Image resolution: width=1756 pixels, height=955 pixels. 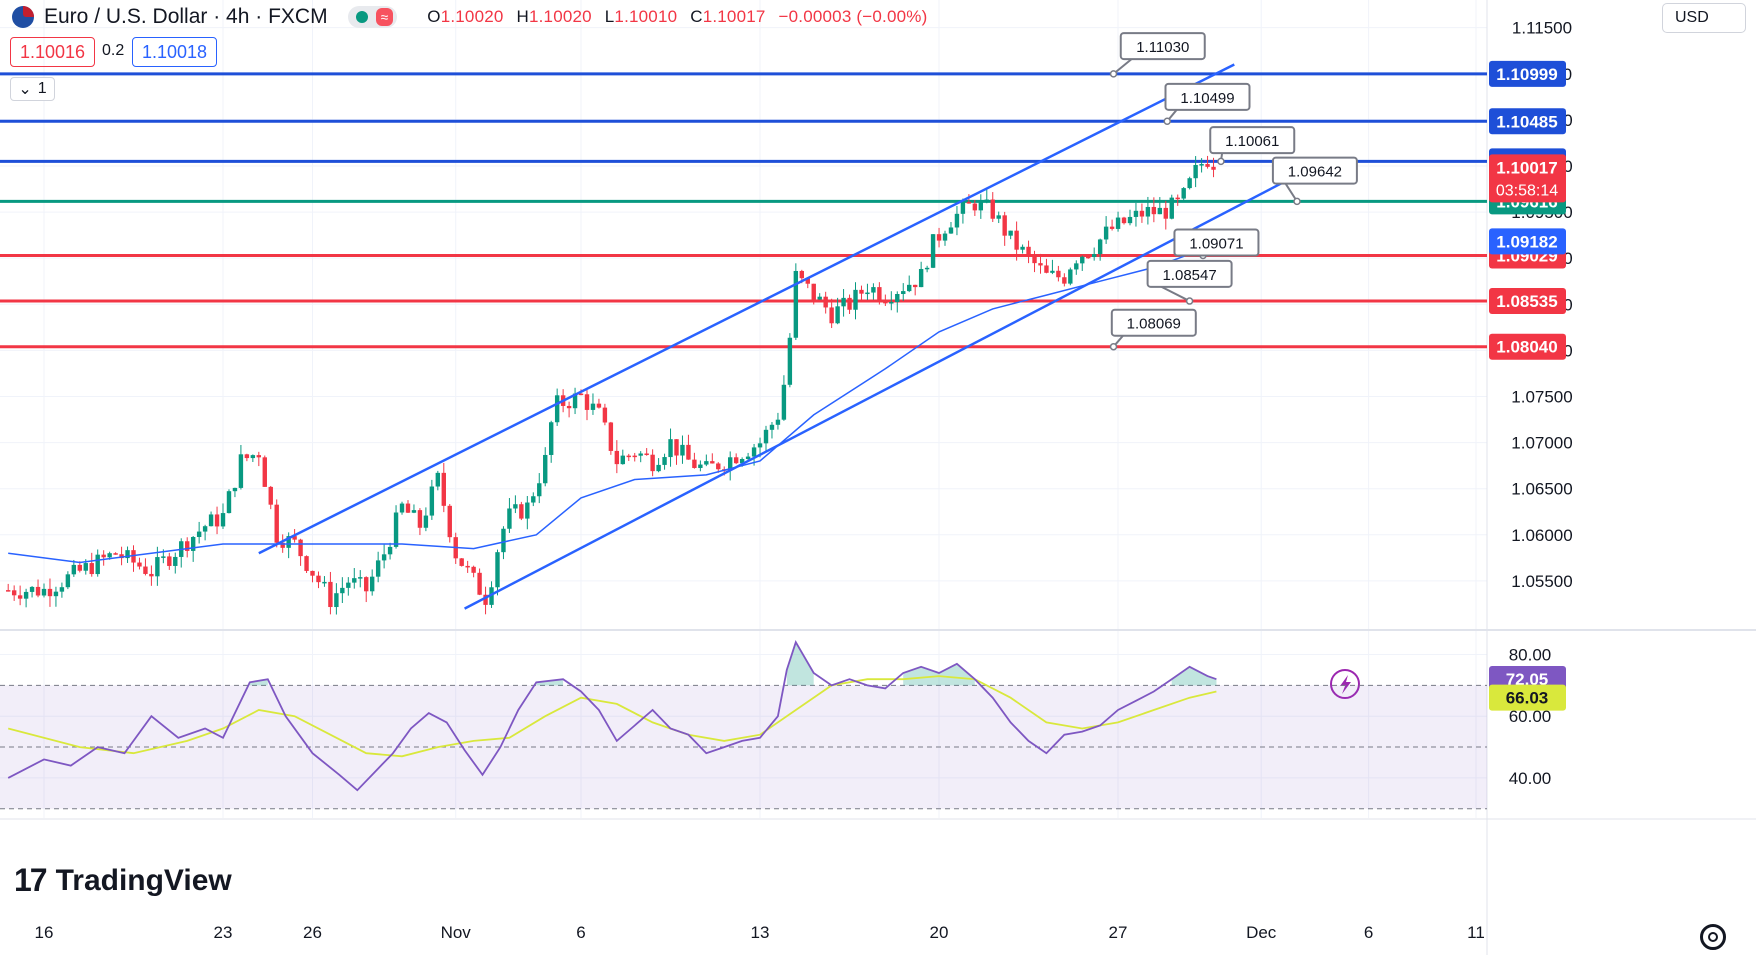 What do you see at coordinates (53, 52) in the screenshot?
I see `sell-price-button: 1.10016` at bounding box center [53, 52].